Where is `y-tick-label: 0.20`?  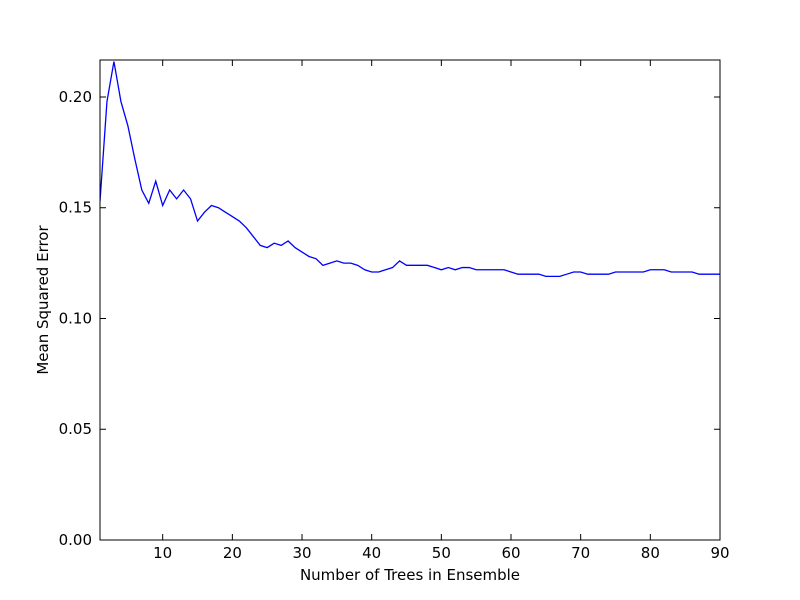
y-tick-label: 0.20 is located at coordinates (75, 97).